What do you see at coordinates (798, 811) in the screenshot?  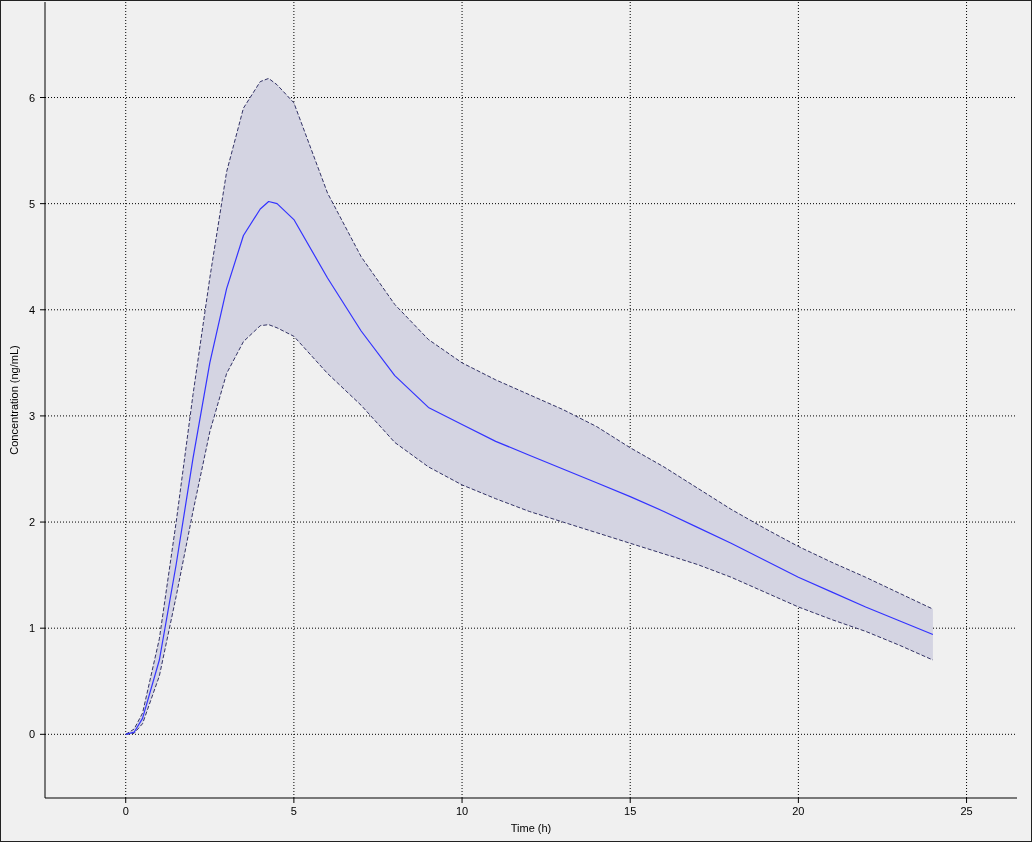 I see `x-tick-label: 20` at bounding box center [798, 811].